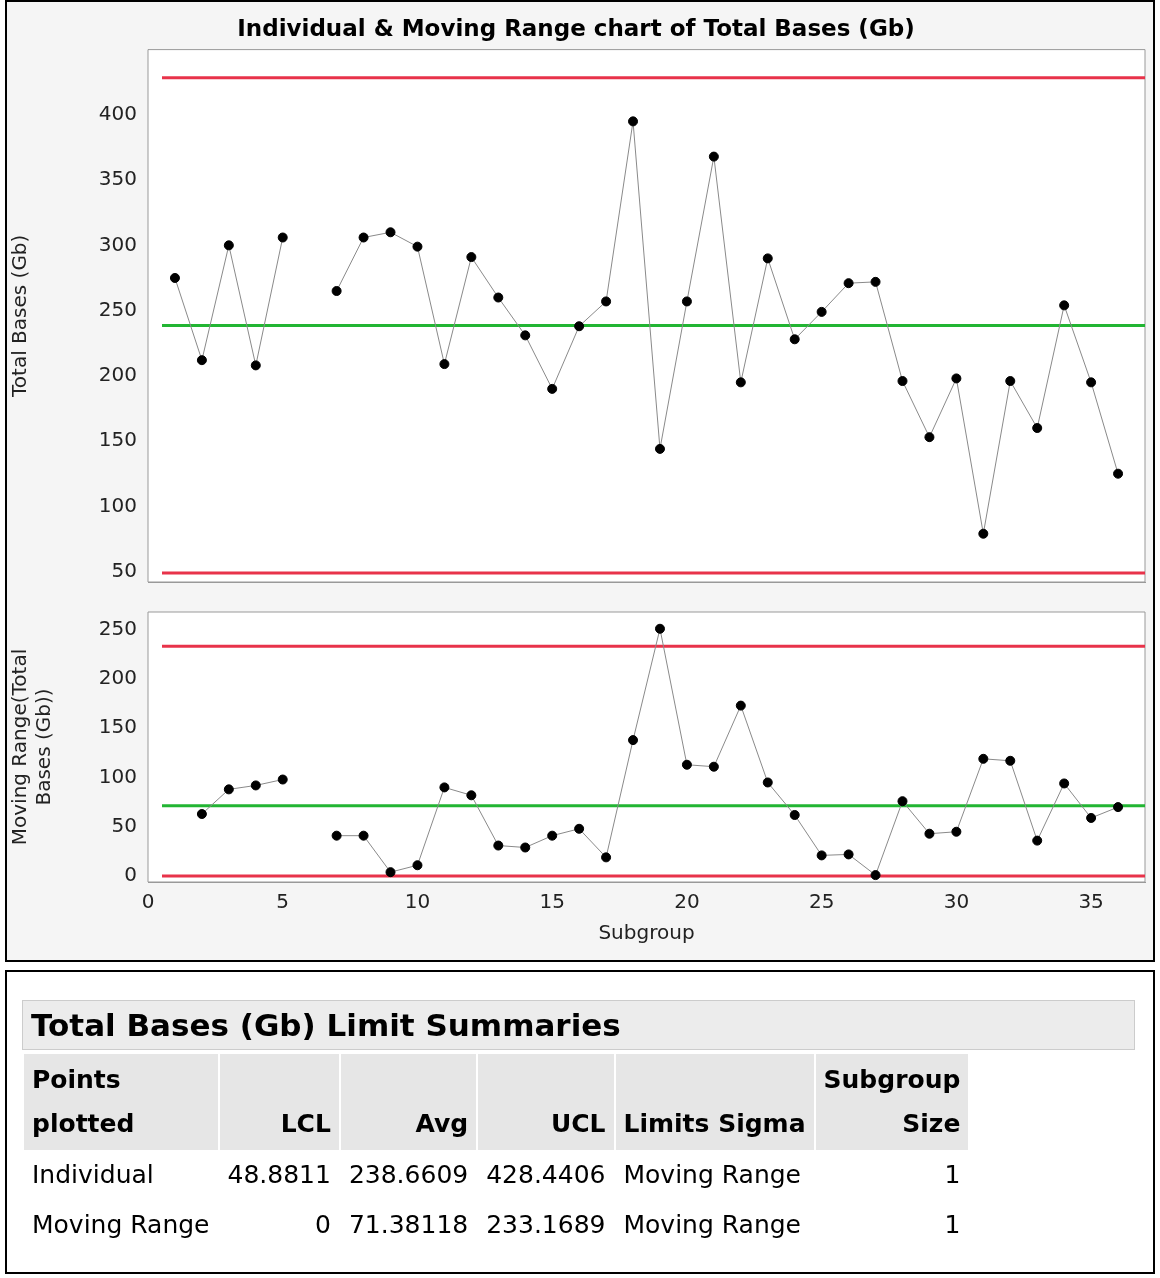  What do you see at coordinates (279, 1175) in the screenshot?
I see `text: 48.8811` at bounding box center [279, 1175].